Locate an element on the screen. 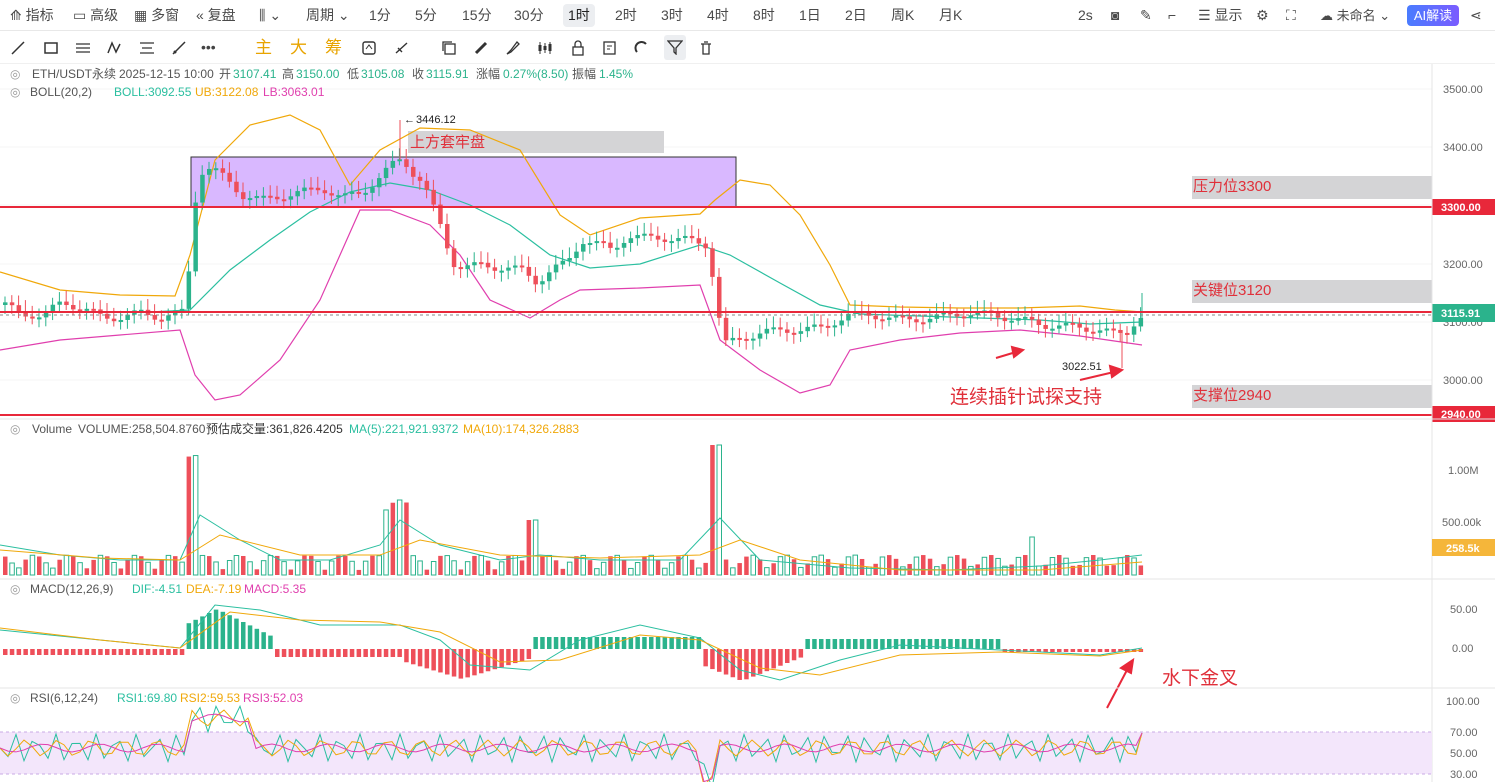 The image size is (1495, 782). display-button: ☰ 显示 is located at coordinates (1220, 15).